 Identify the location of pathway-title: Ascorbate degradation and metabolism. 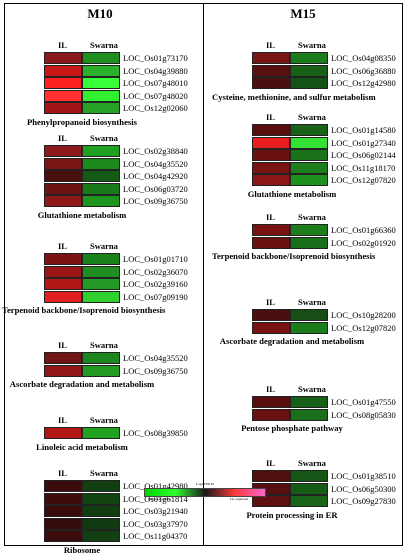
(292, 341).